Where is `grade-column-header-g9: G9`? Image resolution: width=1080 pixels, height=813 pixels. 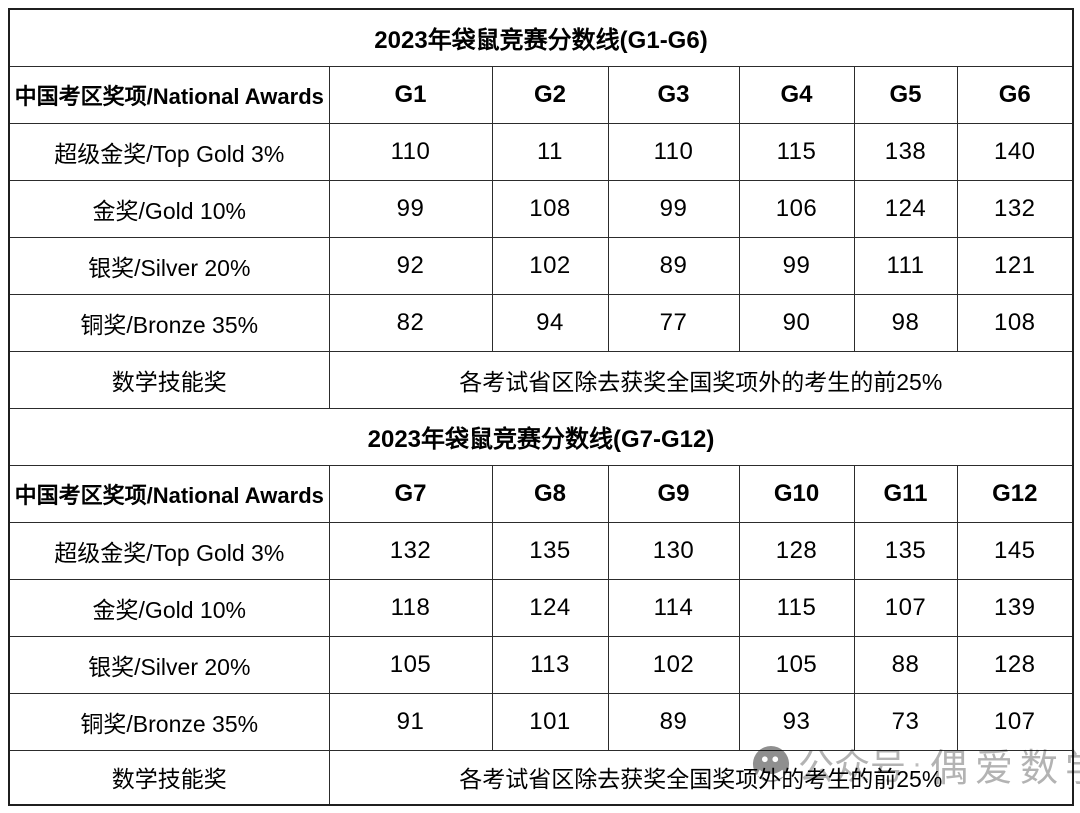
grade-column-header-g9: G9 is located at coordinates (673, 493).